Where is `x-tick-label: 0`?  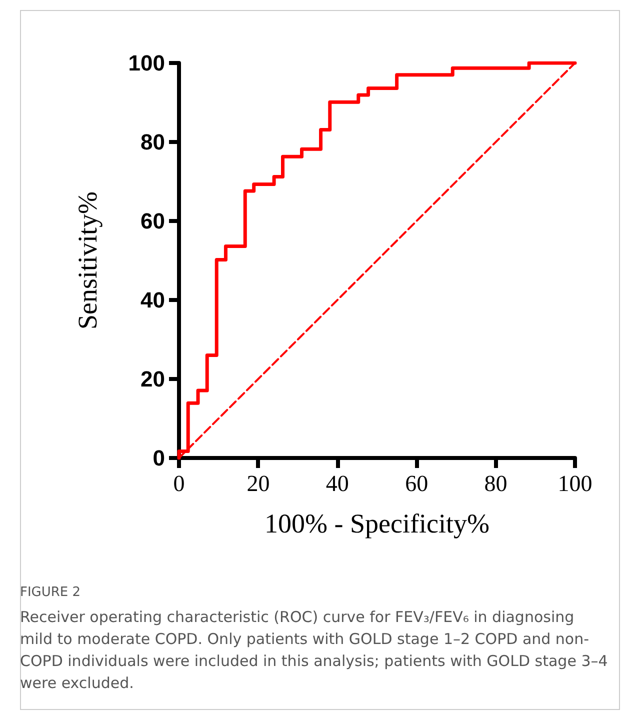 x-tick-label: 0 is located at coordinates (179, 483).